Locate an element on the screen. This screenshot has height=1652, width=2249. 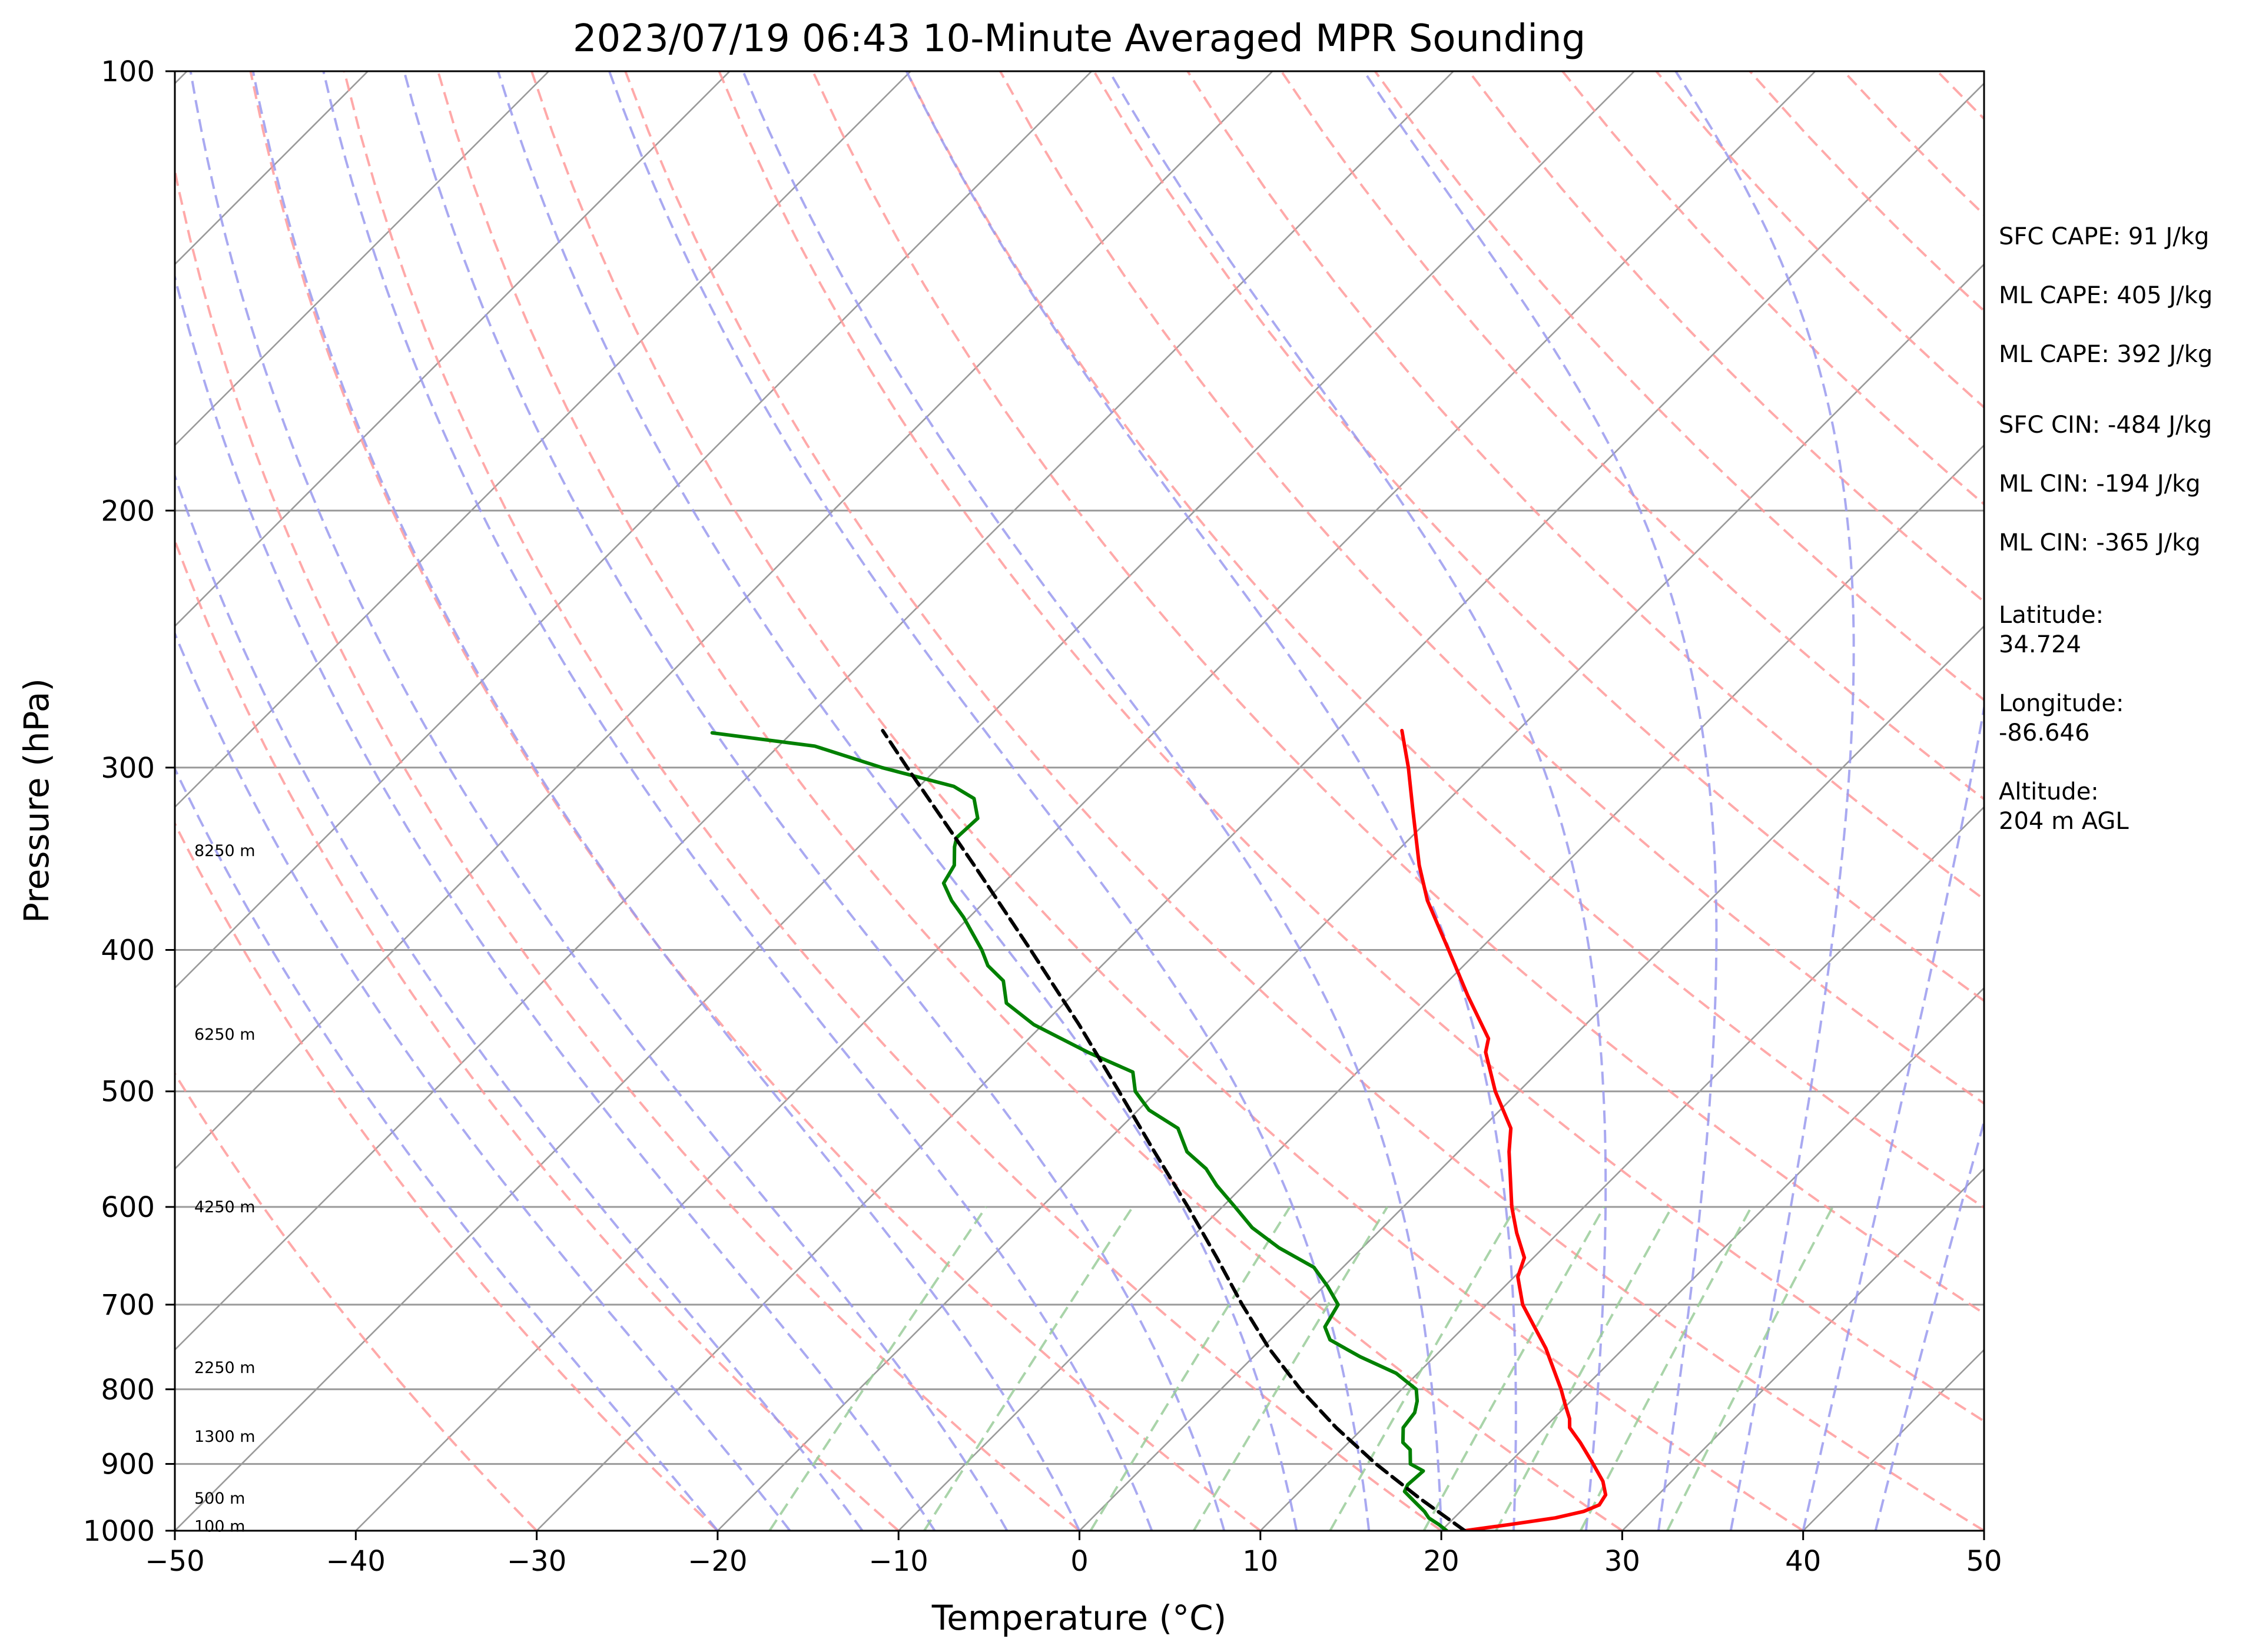
y-tick-label: 100 is located at coordinates (128, 71).